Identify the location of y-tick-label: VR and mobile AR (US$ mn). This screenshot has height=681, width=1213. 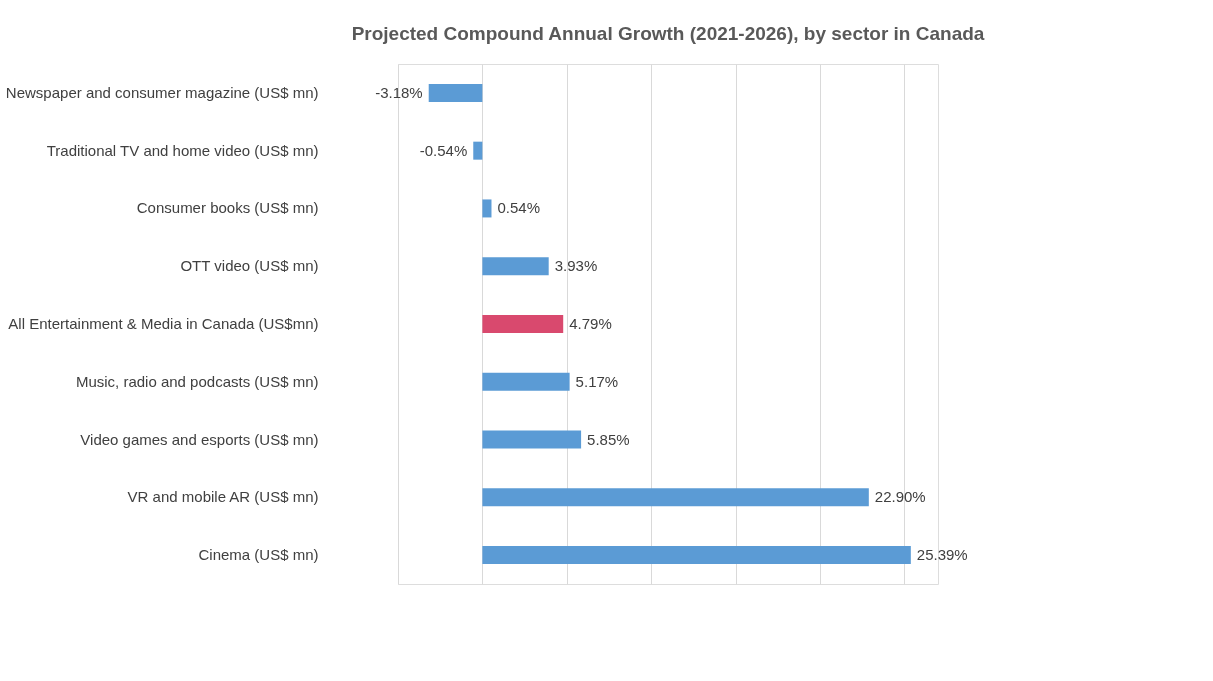
(223, 497).